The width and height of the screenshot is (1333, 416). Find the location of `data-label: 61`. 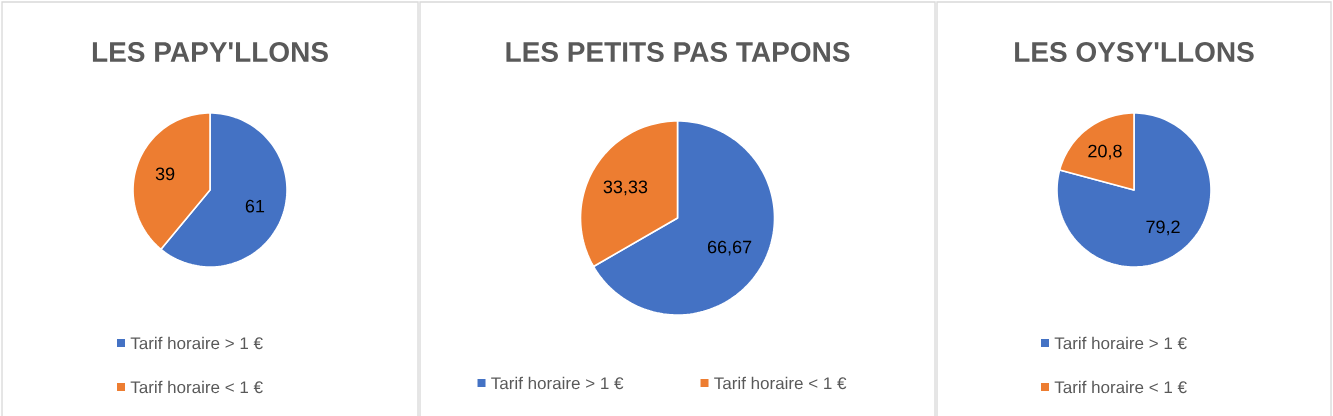

data-label: 61 is located at coordinates (255, 206).